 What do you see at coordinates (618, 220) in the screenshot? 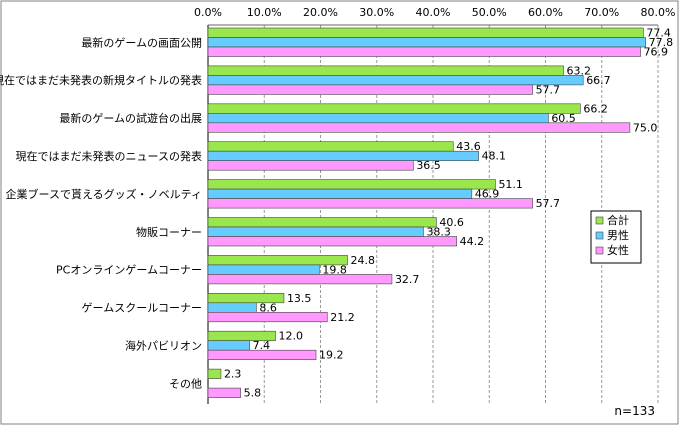
I see `legend-label: 合計` at bounding box center [618, 220].